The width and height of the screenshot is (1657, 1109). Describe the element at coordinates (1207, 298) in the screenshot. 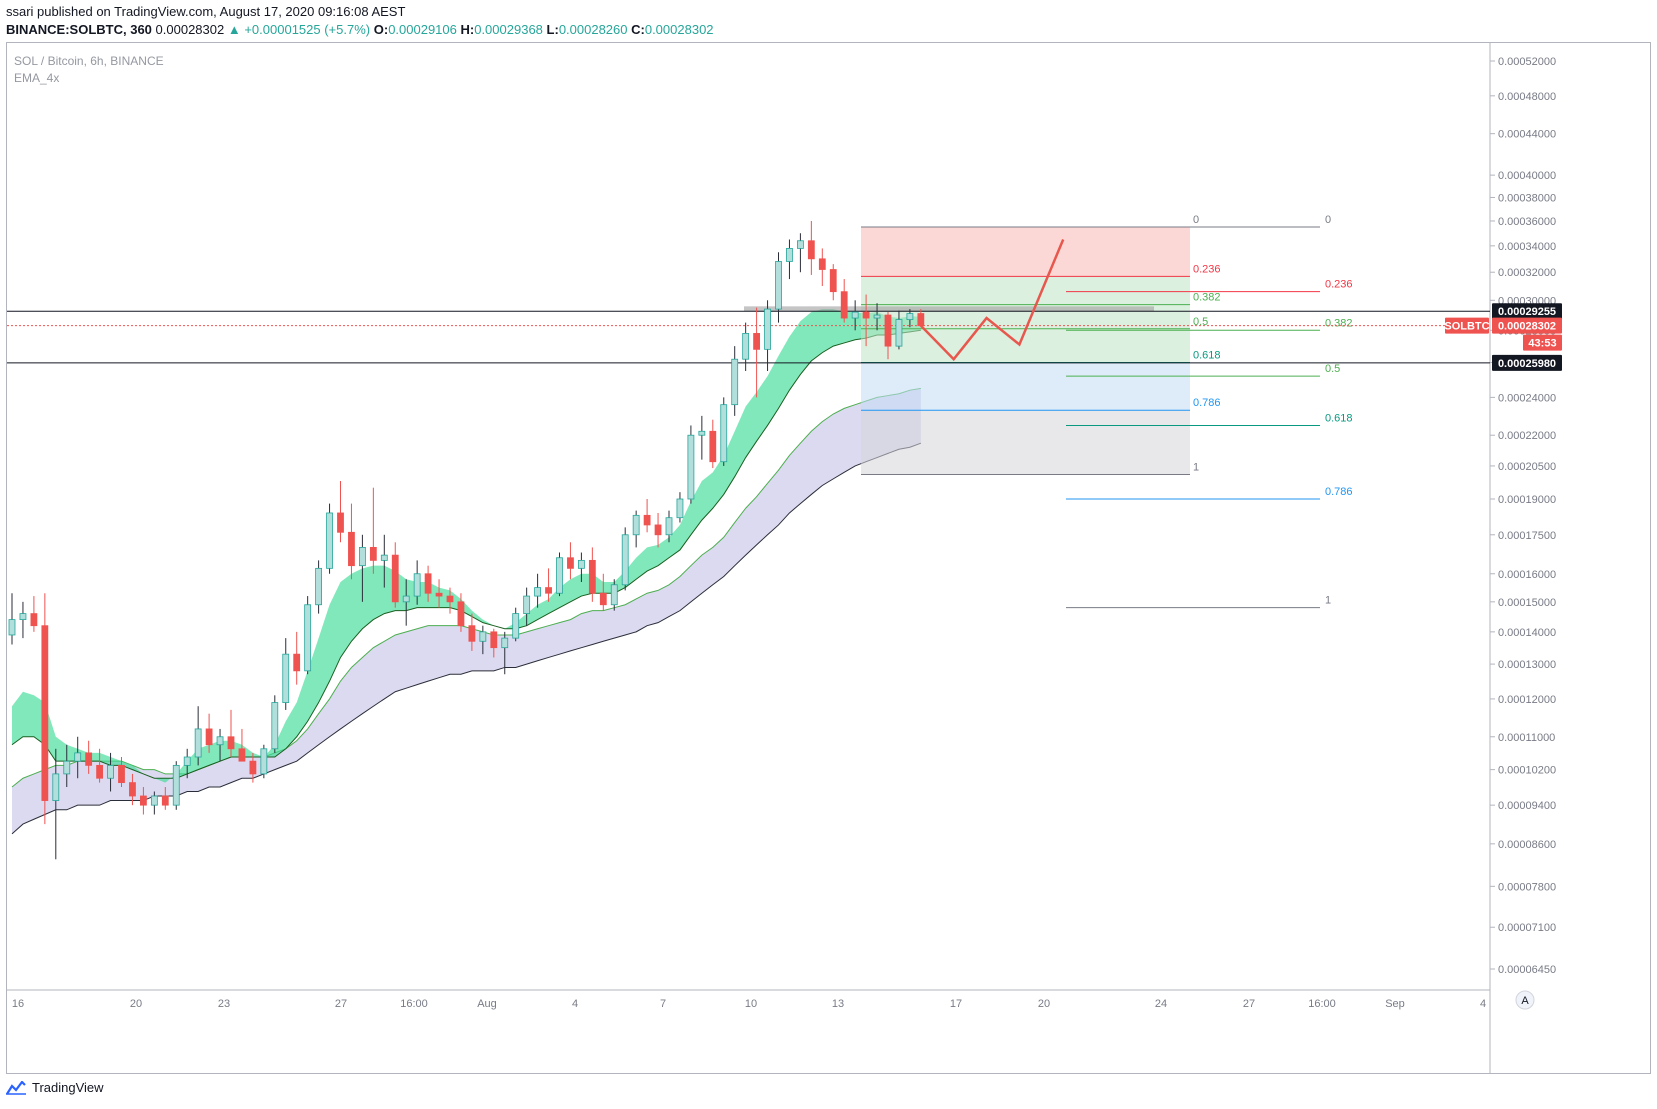

I see `fib-level-label: 0.382` at that location.